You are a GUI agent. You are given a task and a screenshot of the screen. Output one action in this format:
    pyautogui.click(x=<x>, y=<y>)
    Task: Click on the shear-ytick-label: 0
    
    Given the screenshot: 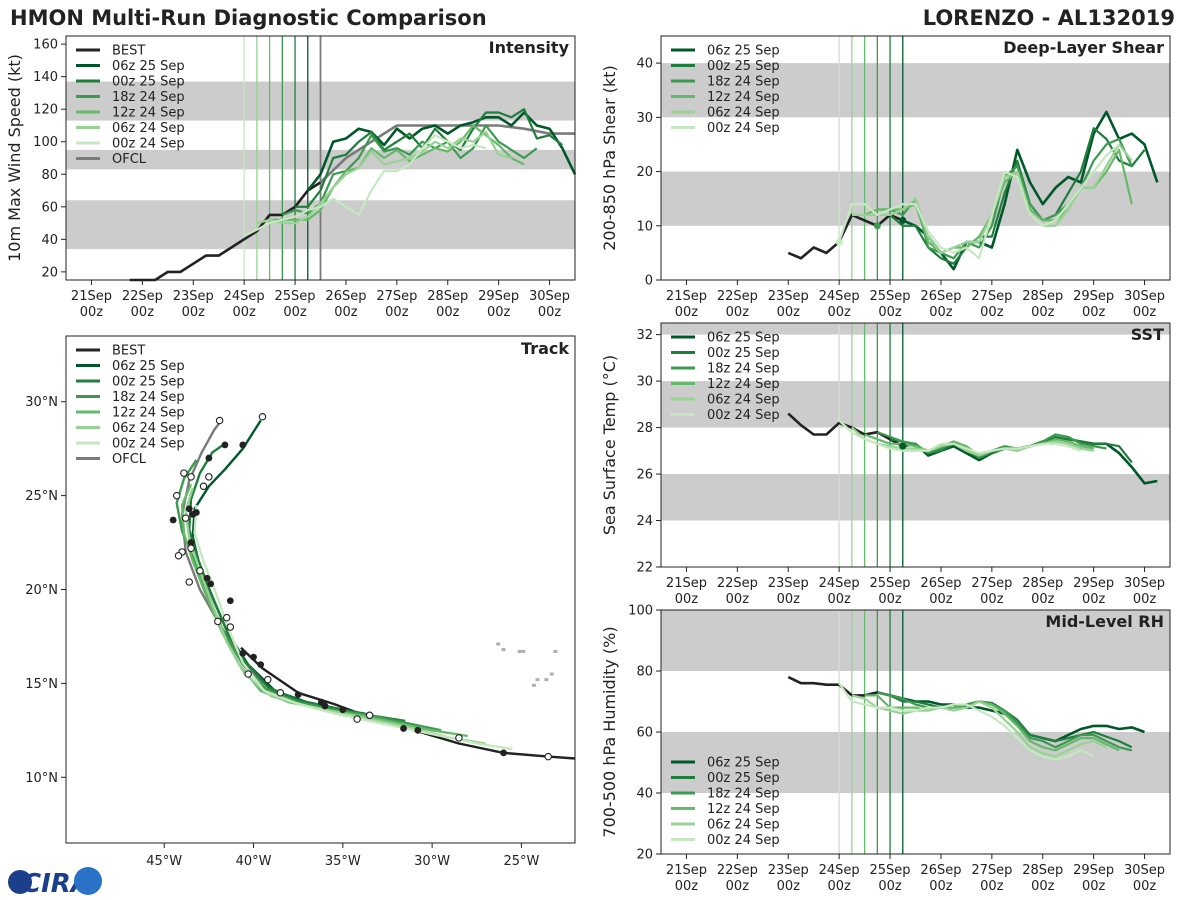 What is the action you would take?
    pyautogui.click(x=649, y=281)
    